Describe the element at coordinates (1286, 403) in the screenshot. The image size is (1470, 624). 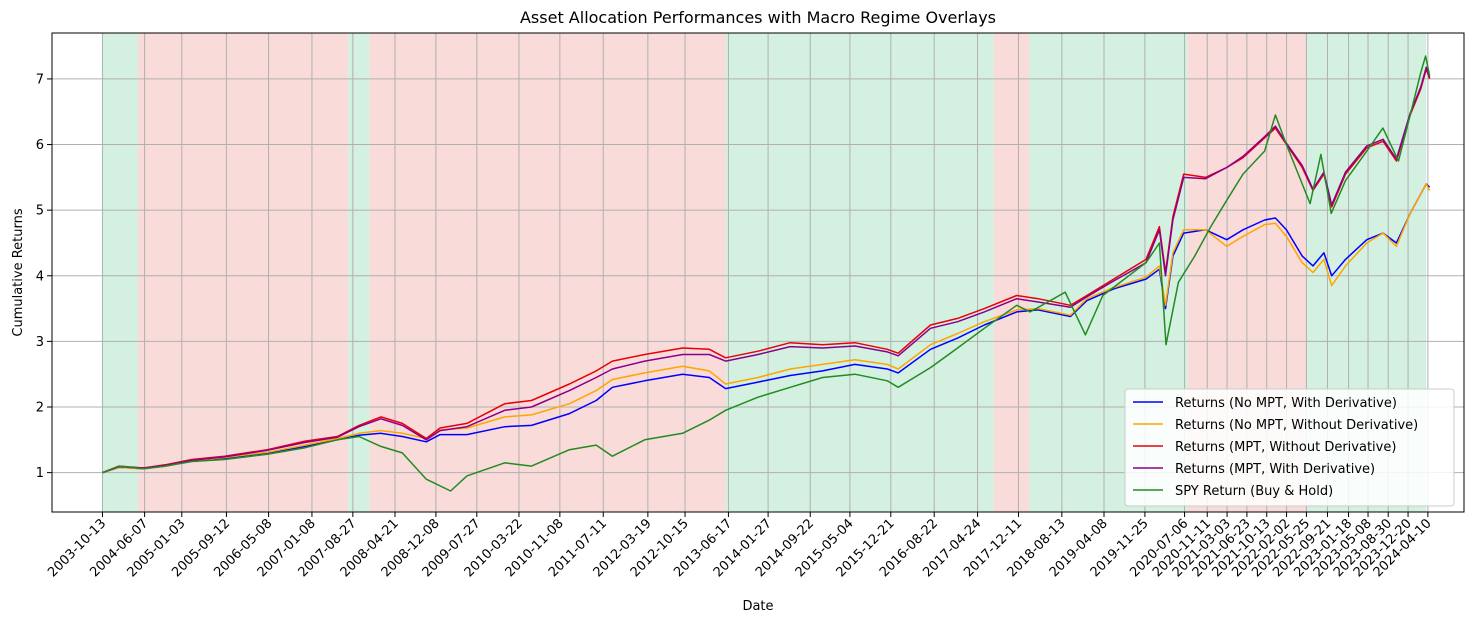
I see `legend-label: Returns (No MPT, With Derivative)` at that location.